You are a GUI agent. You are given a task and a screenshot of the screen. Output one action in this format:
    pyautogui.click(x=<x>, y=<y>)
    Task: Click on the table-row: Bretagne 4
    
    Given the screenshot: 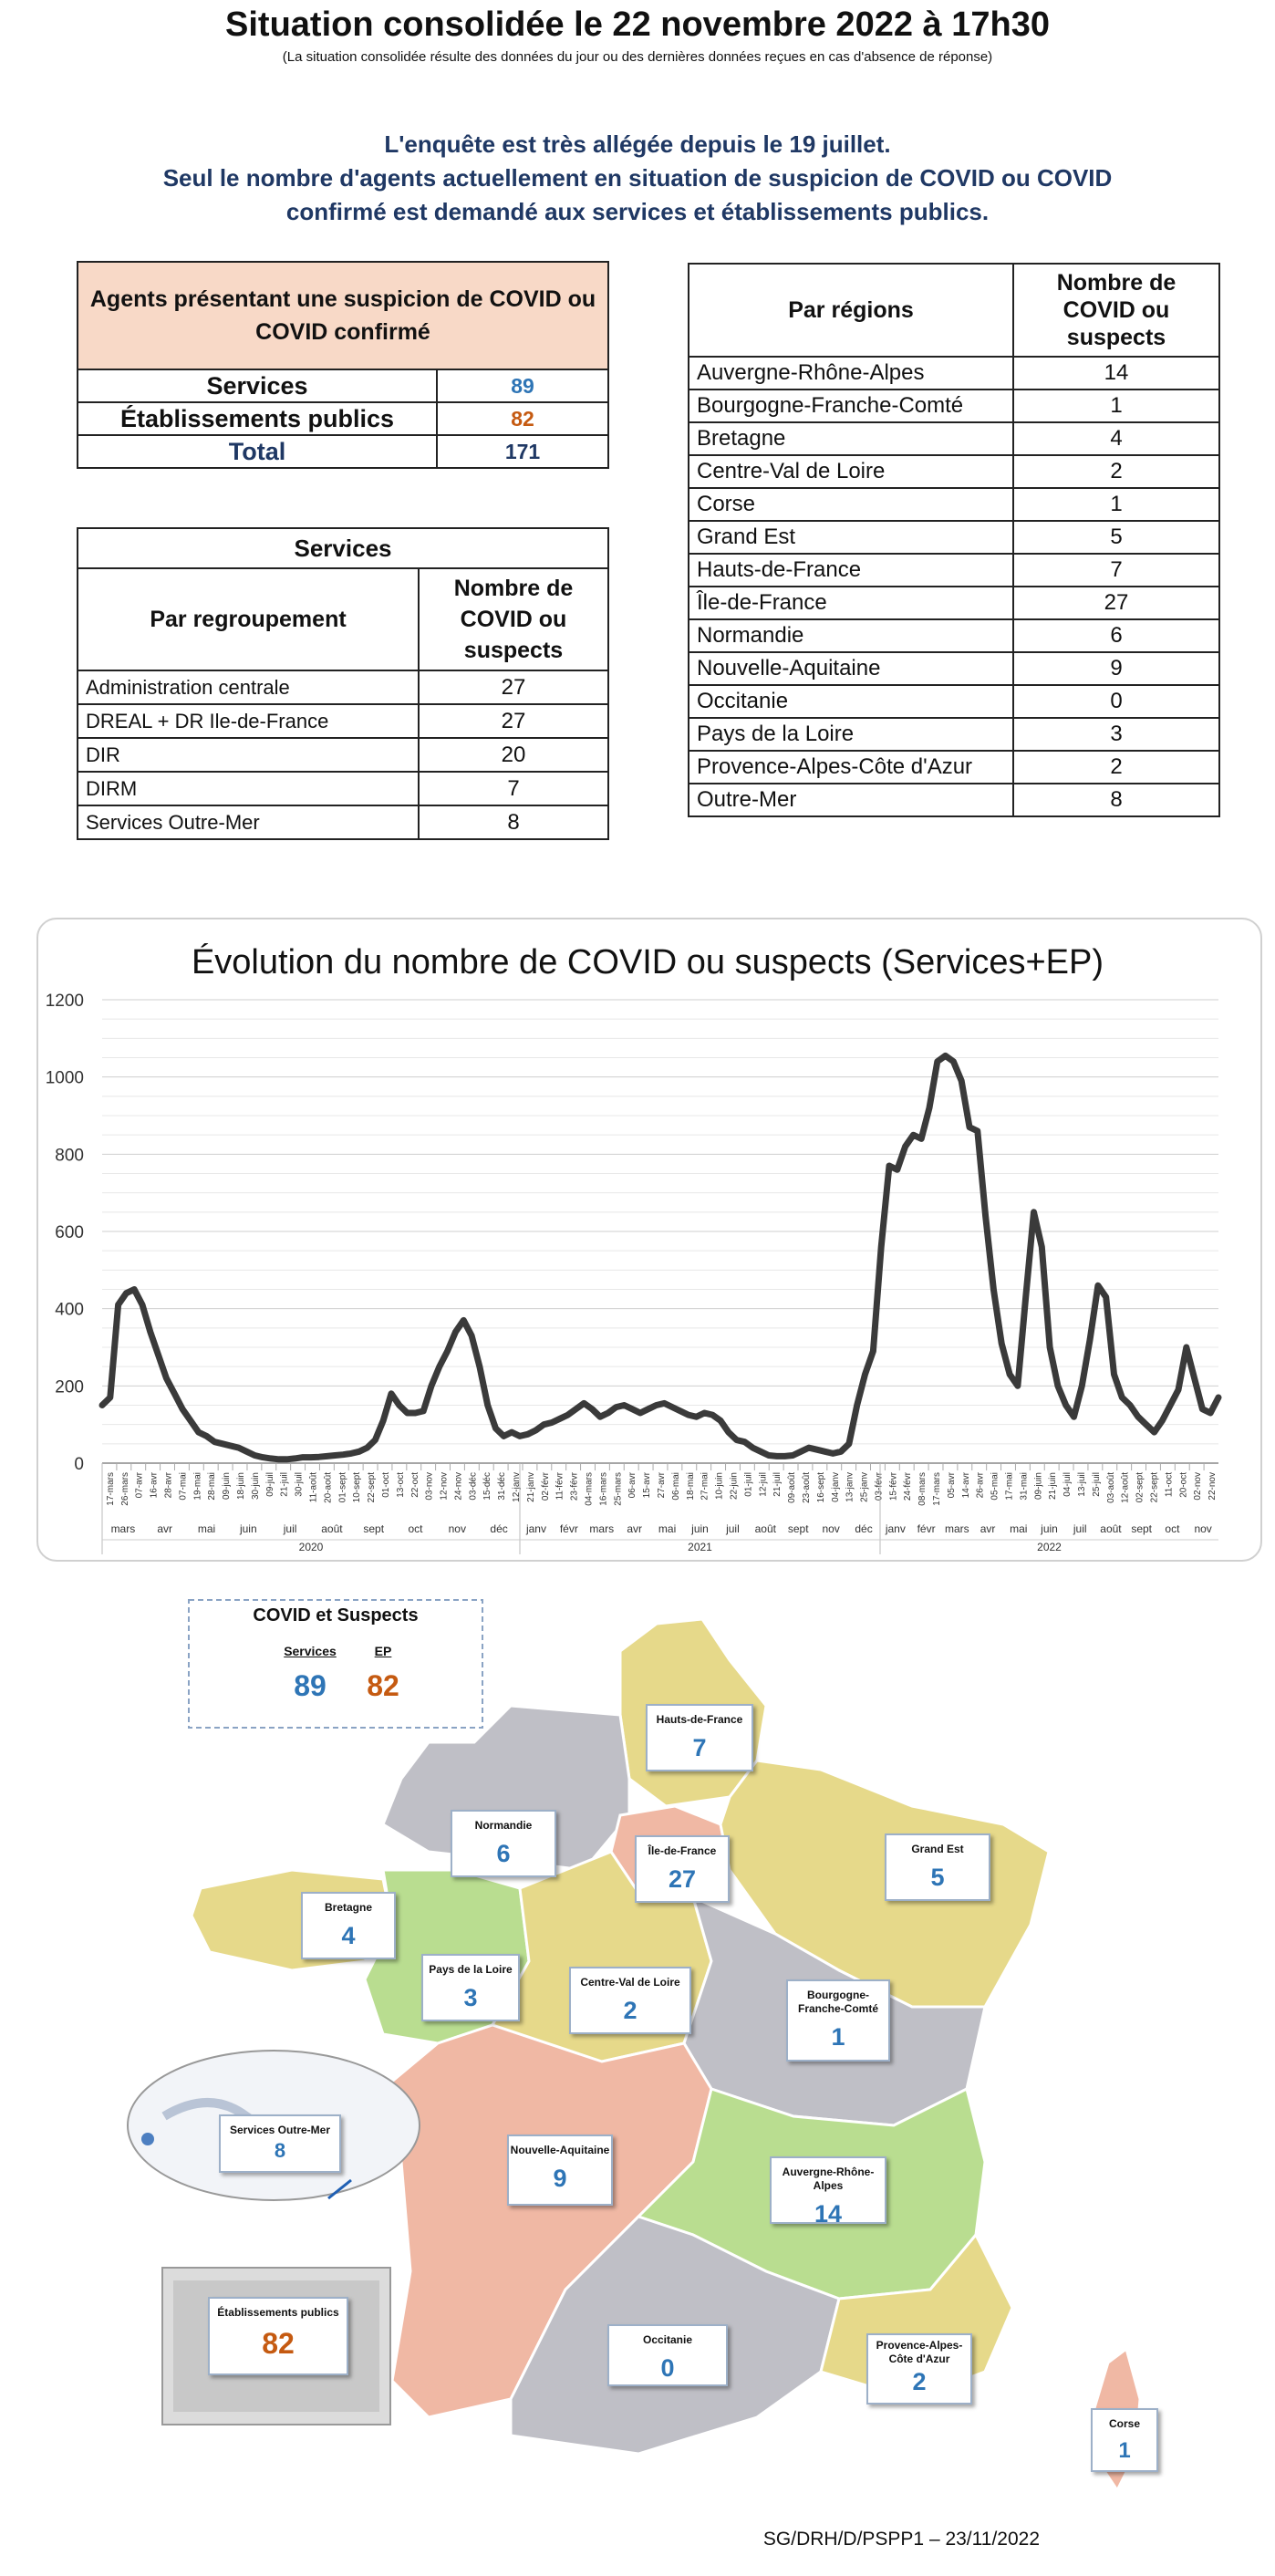 What is the action you would take?
    pyautogui.click(x=954, y=438)
    